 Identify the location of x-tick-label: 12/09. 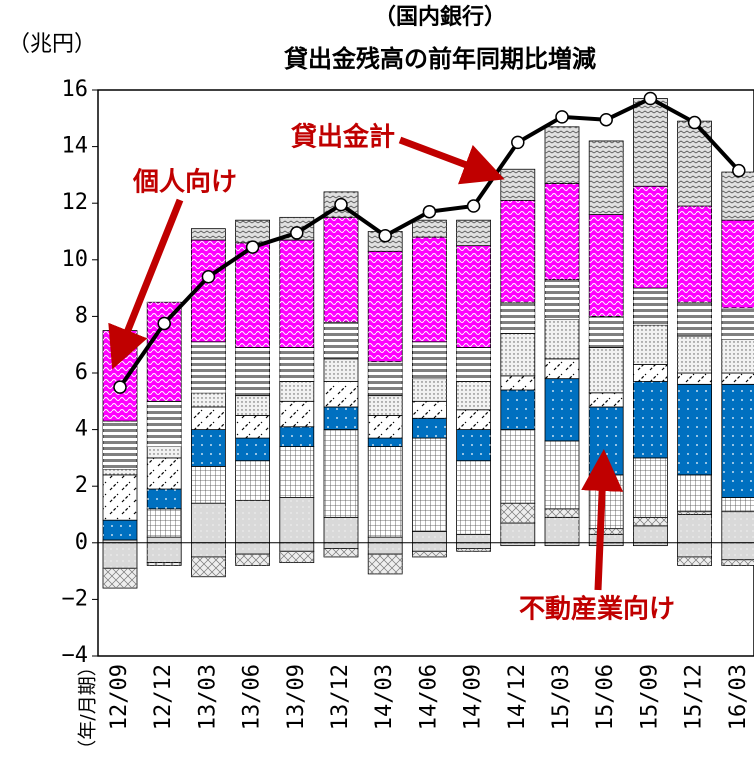
(119, 697).